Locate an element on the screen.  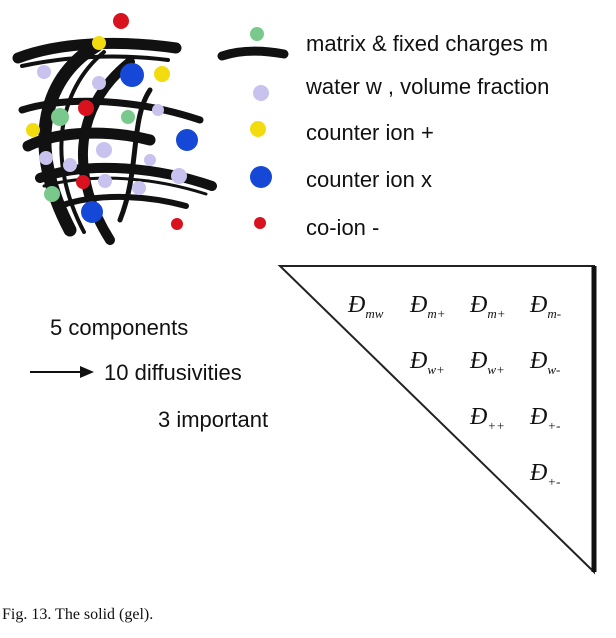
legend-markers is located at coordinates (253, 128).